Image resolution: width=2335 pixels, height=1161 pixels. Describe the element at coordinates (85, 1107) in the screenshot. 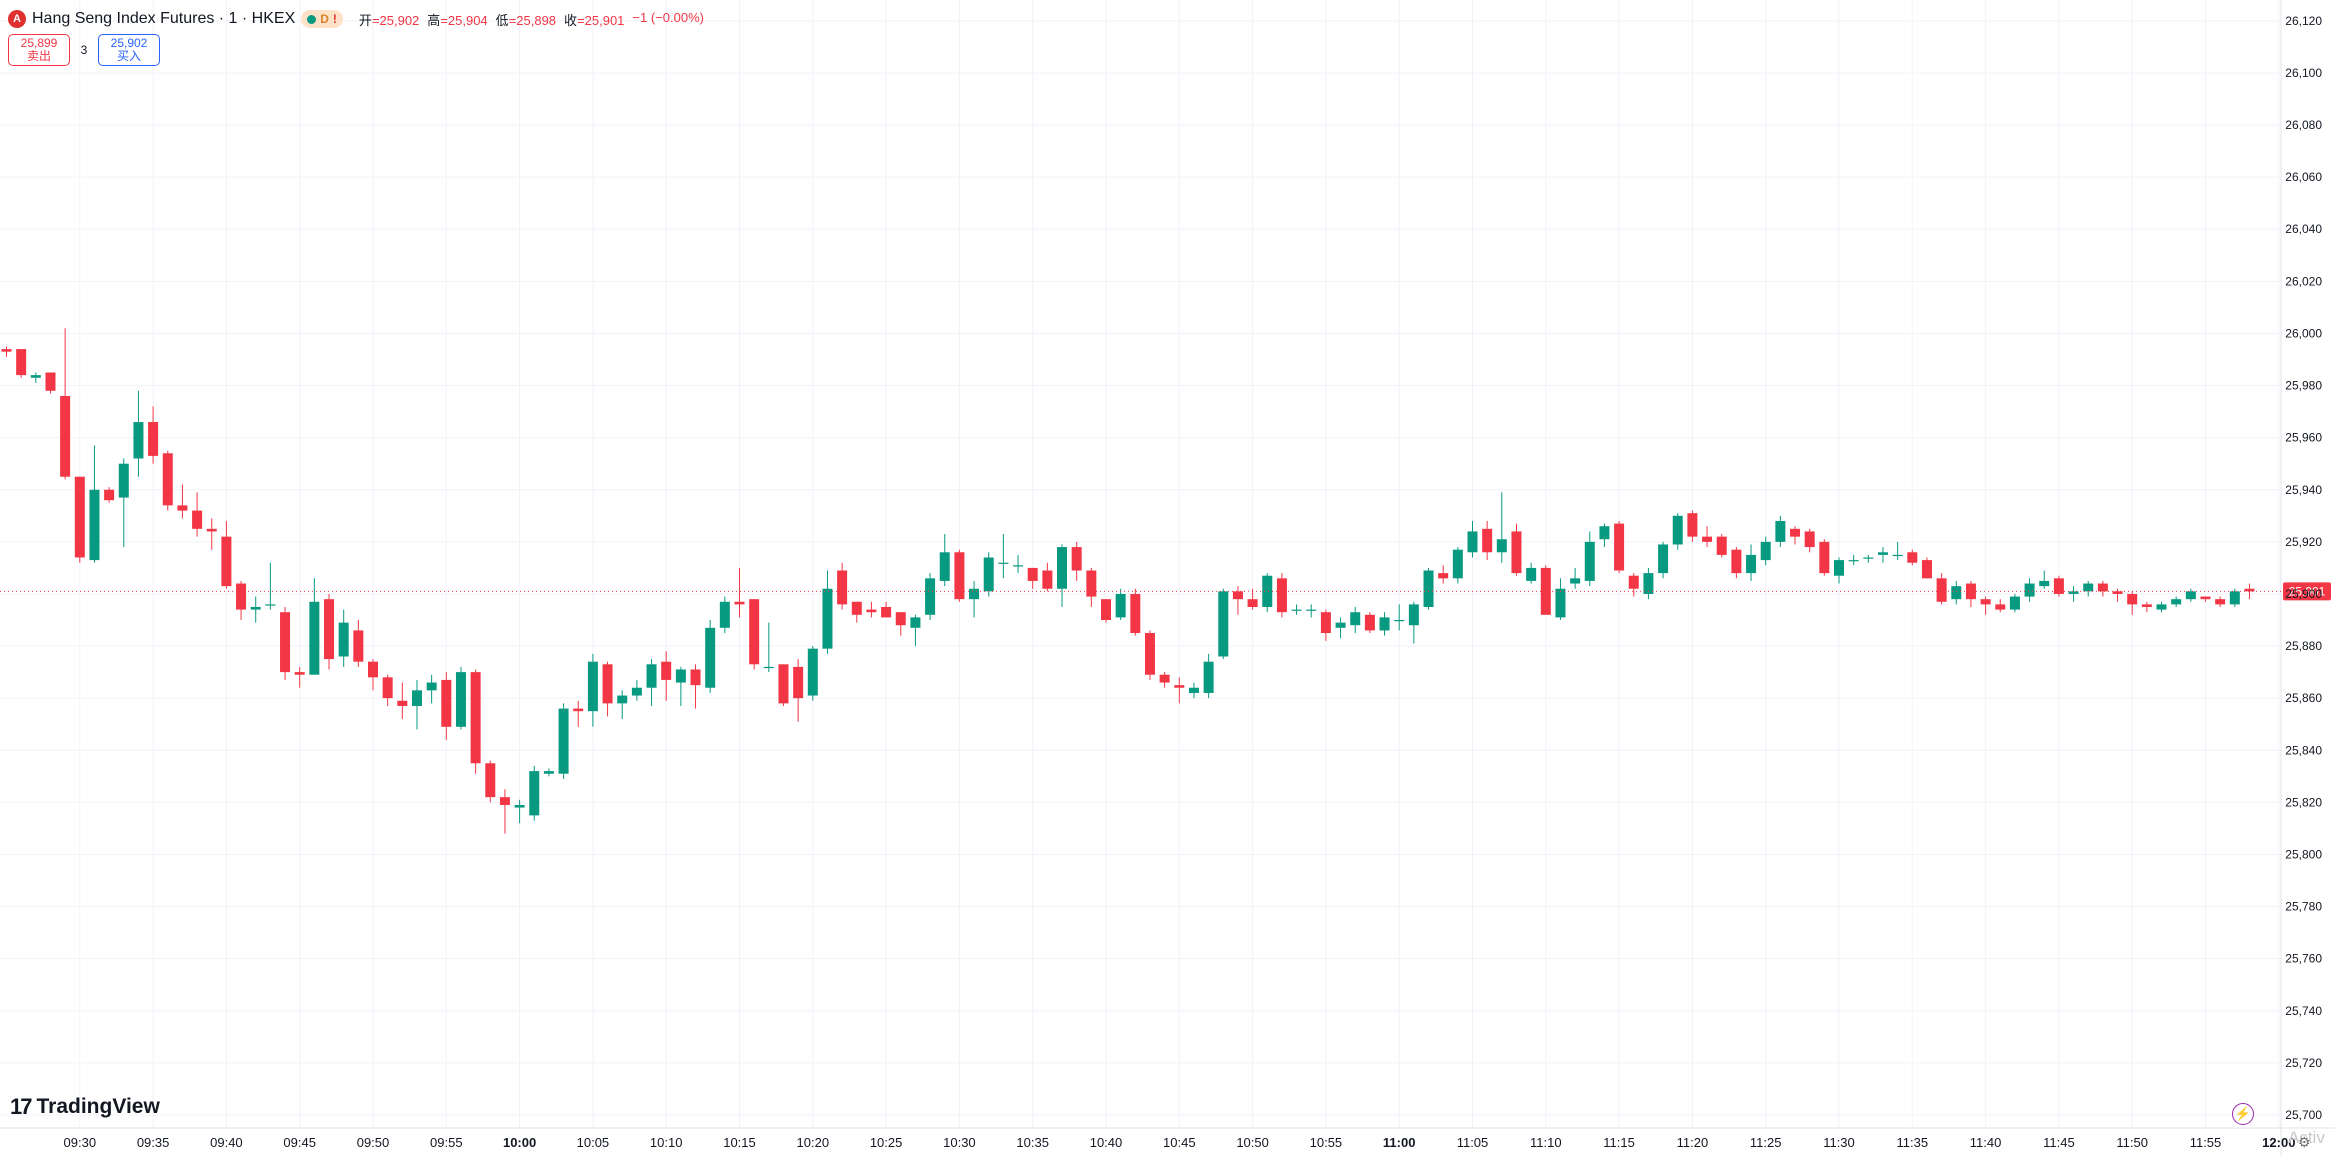

I see `tradingview-logo: 17 TradingView` at that location.